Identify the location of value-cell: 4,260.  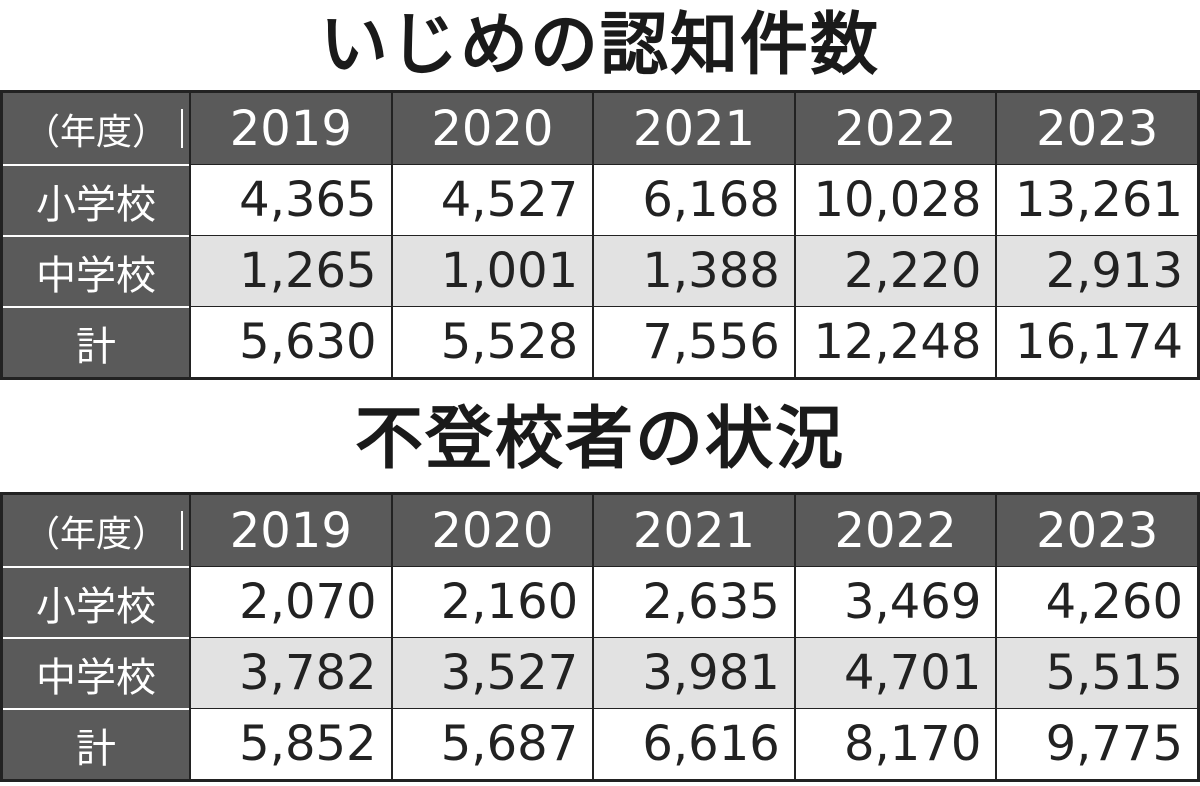
(1096, 601).